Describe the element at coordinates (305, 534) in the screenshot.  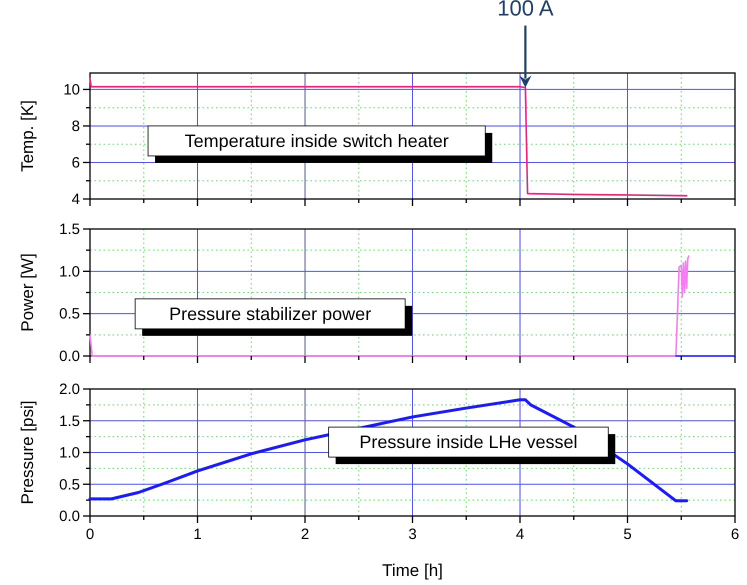
I see `x-tick-label: 2` at that location.